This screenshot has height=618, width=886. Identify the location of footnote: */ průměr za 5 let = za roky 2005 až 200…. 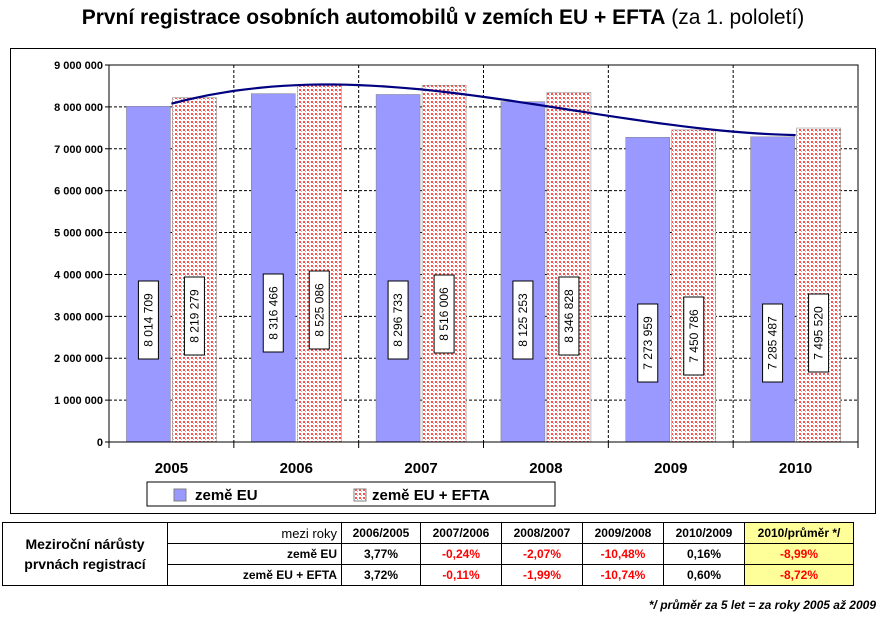
(762, 605).